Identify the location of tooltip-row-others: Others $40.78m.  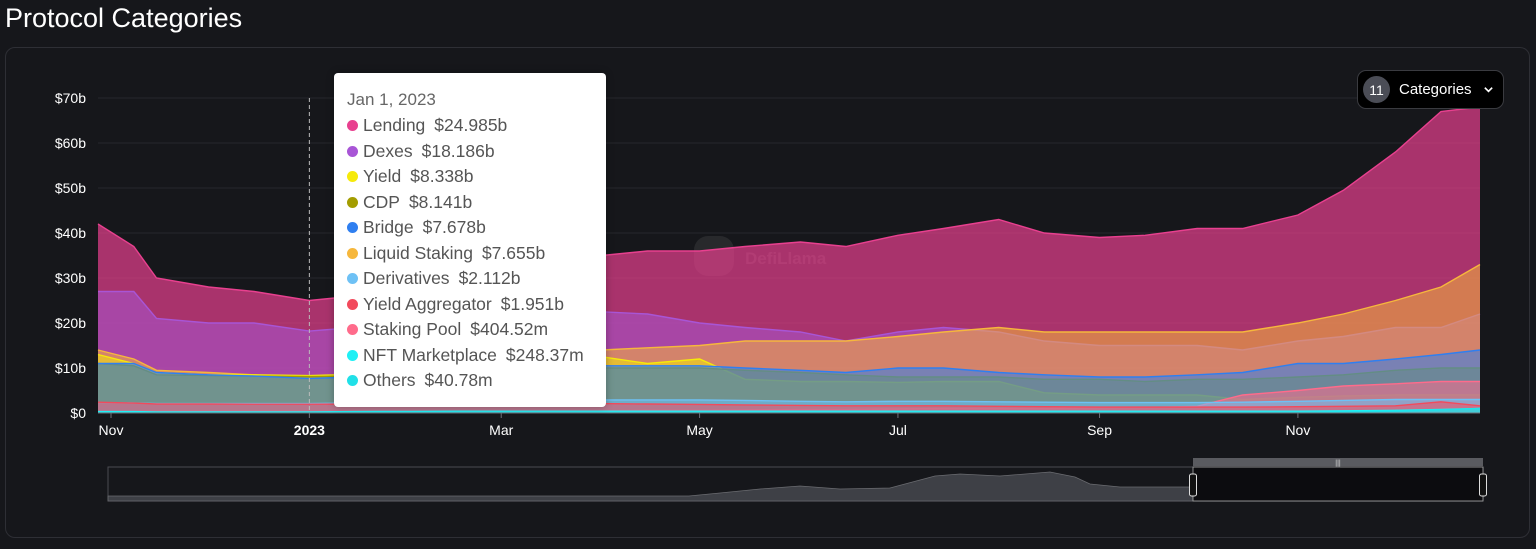
(420, 380).